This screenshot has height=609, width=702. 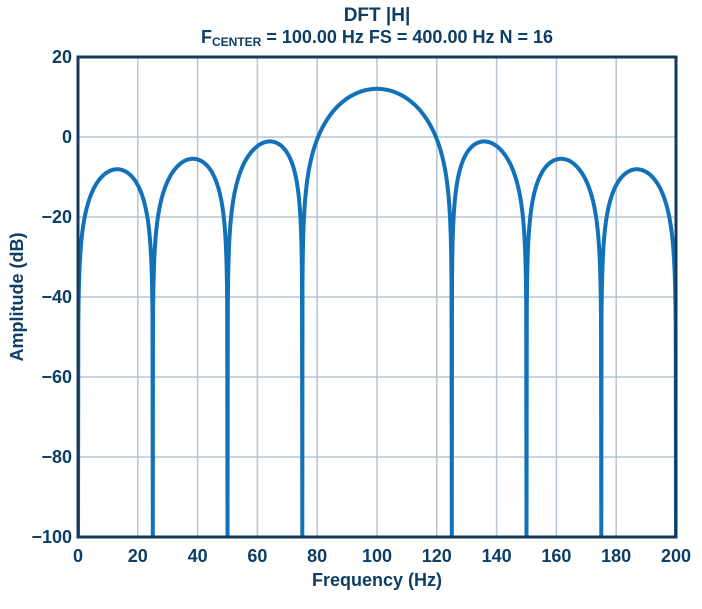 I want to click on x-tick-label: 180, so click(x=616, y=556).